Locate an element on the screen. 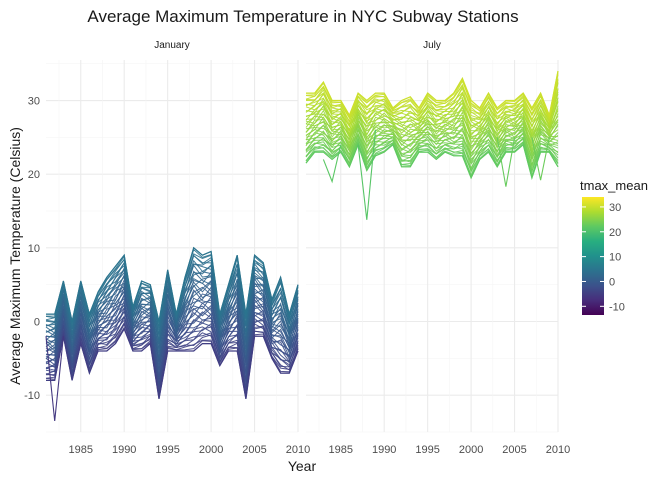  y-axis-title: Average Maximum Temperature (Celsius) is located at coordinates (15, 256).